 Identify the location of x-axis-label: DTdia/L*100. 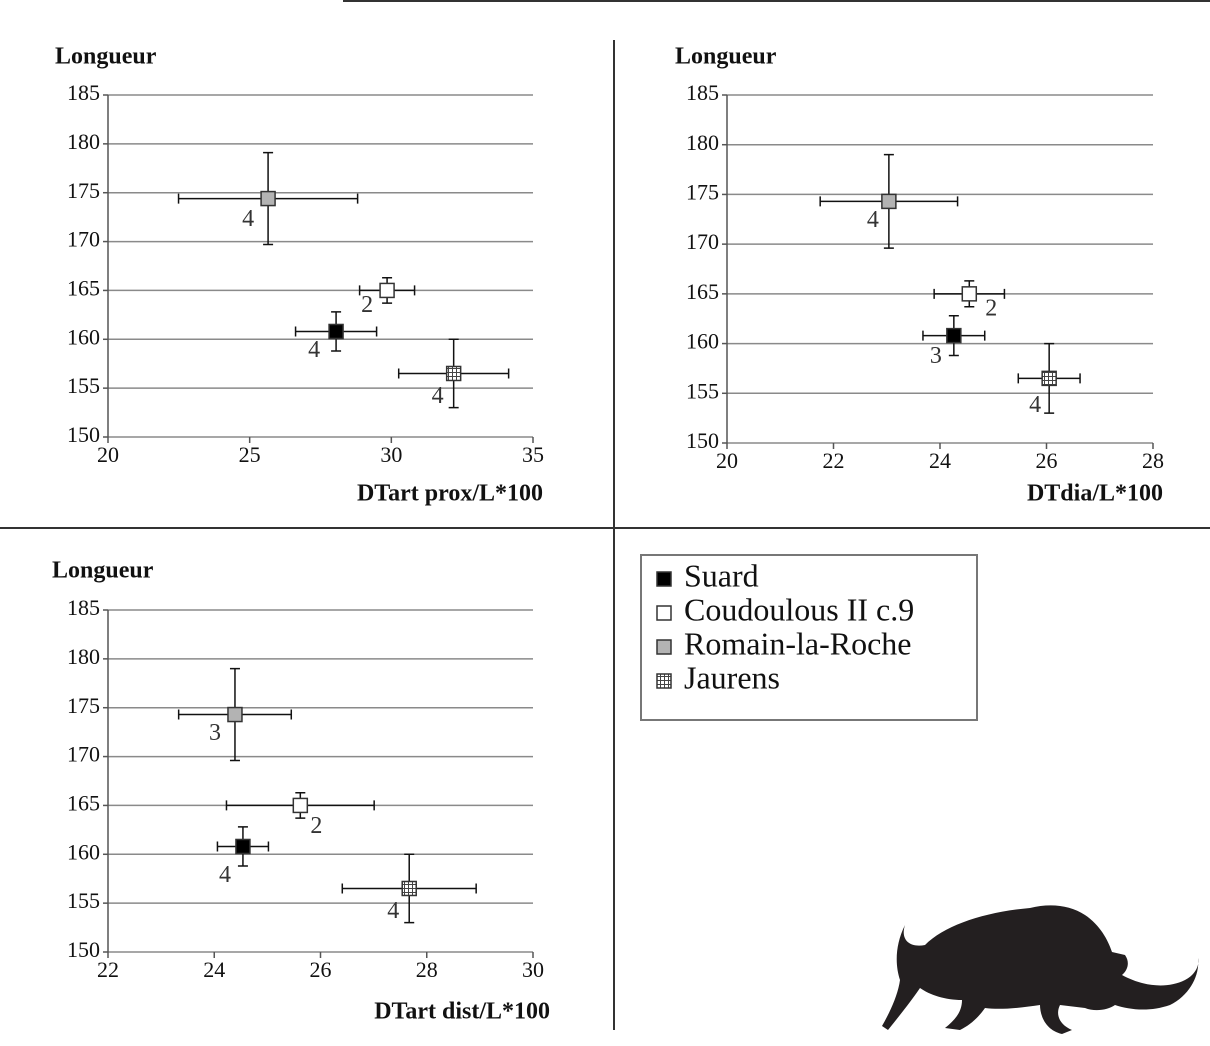
(1095, 494).